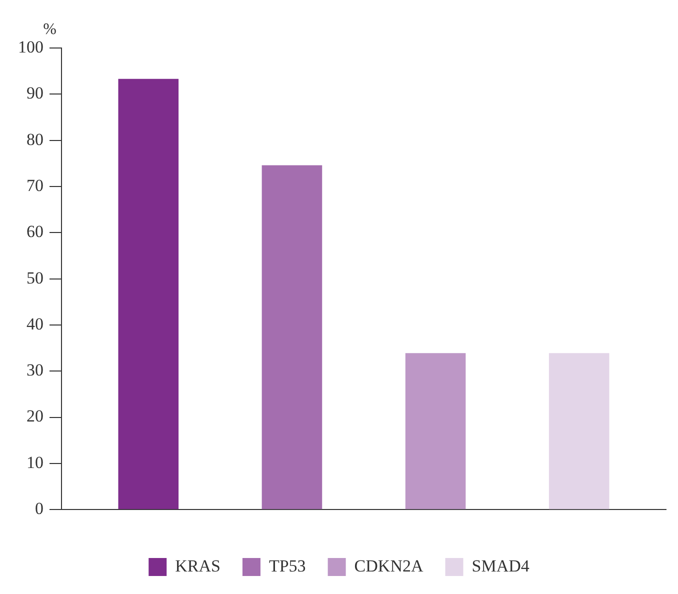  I want to click on legend-label: CDKN2A, so click(389, 566).